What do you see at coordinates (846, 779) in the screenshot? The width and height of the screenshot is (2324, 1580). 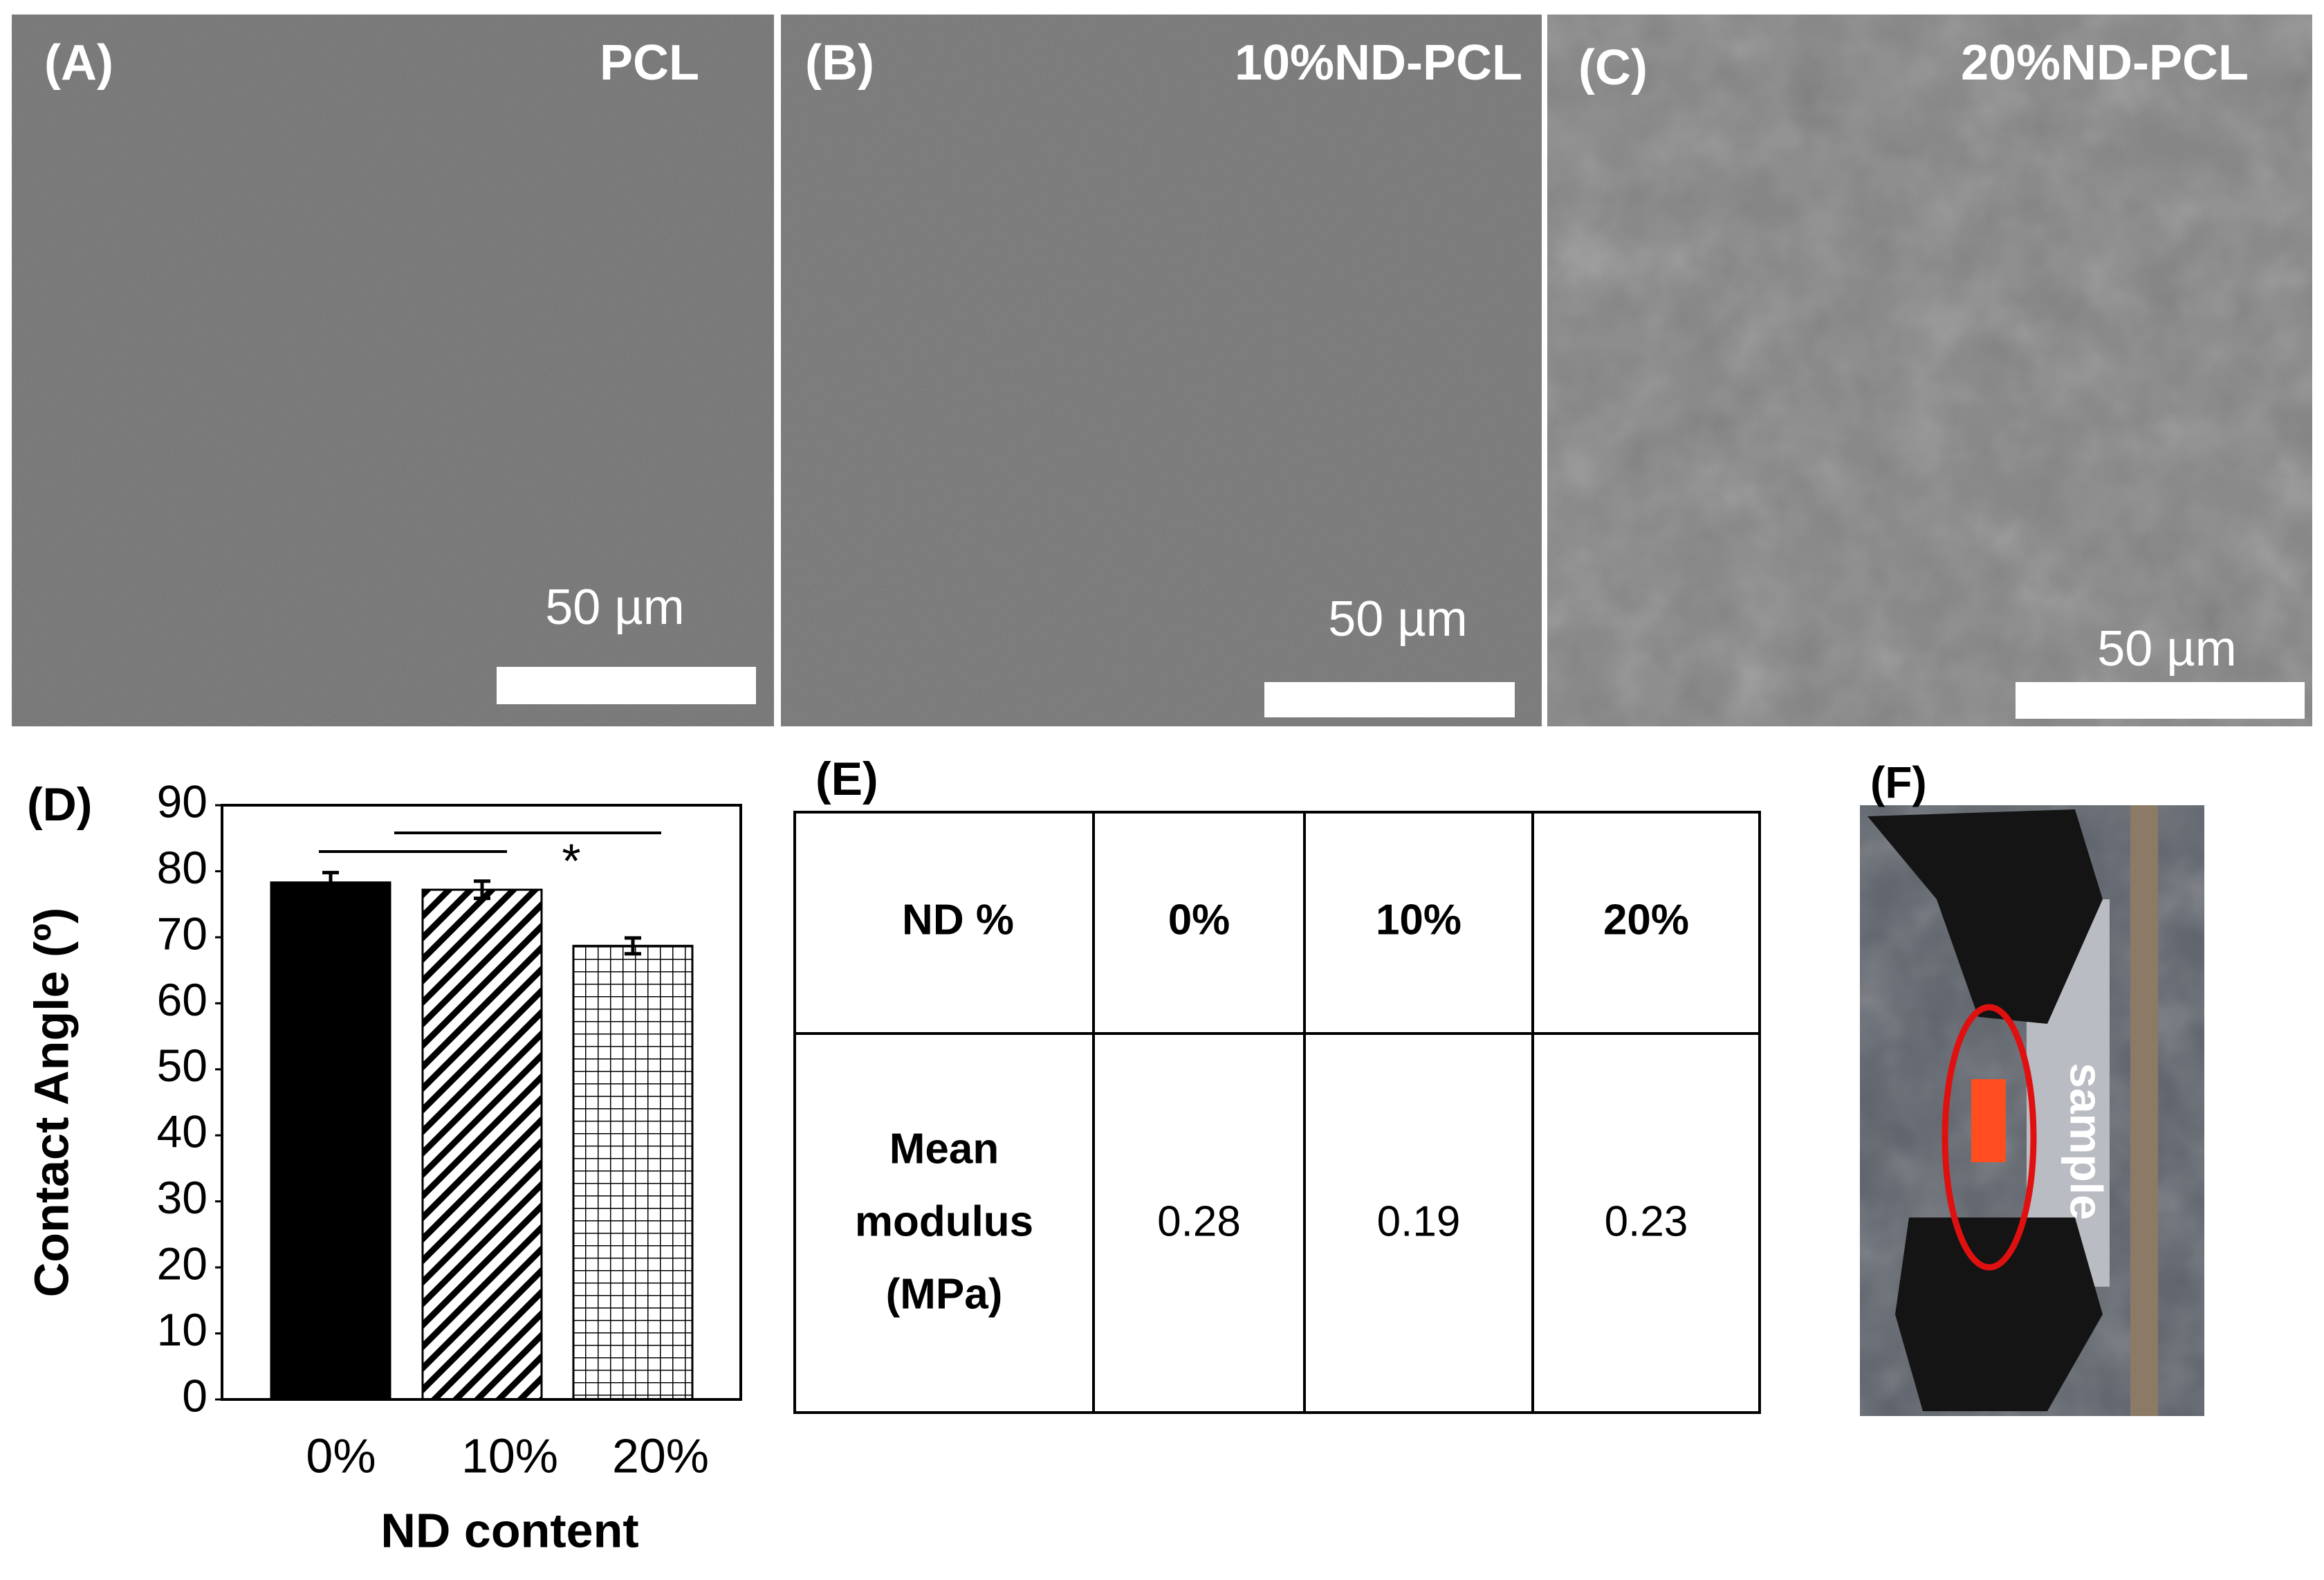 I see `panel-label: (E)` at bounding box center [846, 779].